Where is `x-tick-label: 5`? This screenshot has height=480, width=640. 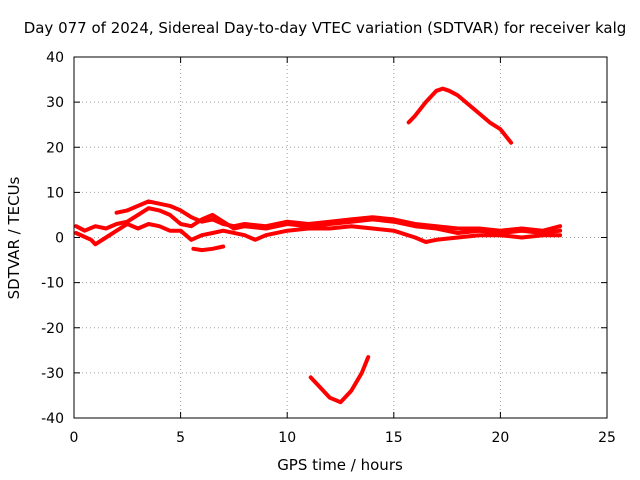
x-tick-label: 5 is located at coordinates (180, 438).